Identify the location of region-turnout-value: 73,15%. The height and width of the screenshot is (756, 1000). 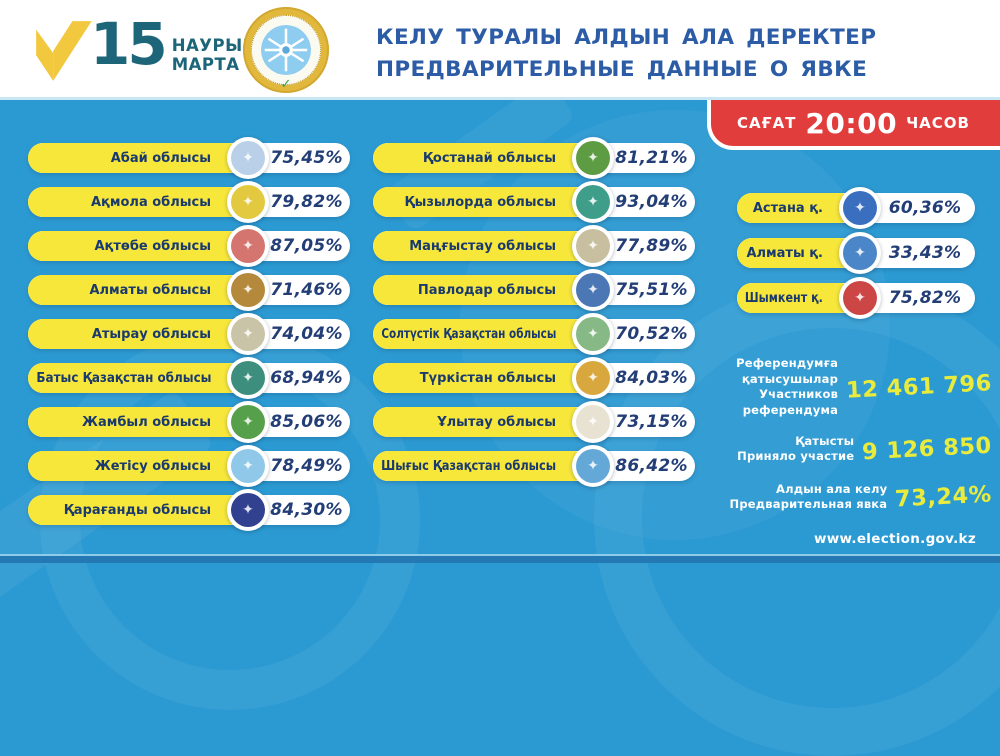
(651, 422).